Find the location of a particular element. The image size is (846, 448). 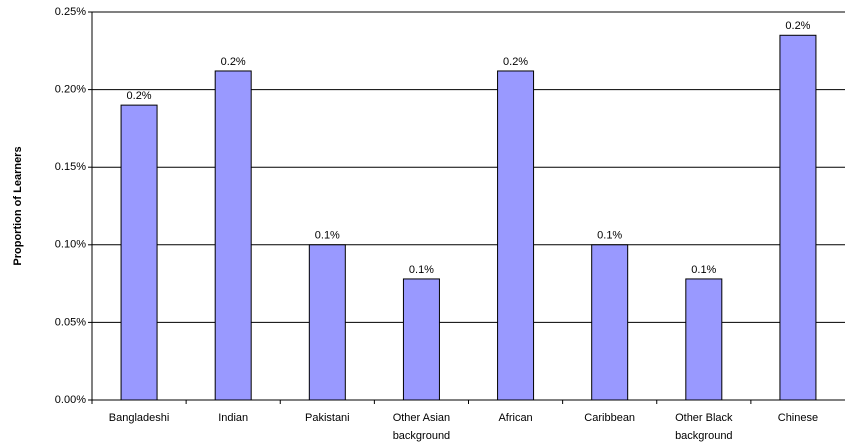

x-tick-label: Caribbean is located at coordinates (609, 418).